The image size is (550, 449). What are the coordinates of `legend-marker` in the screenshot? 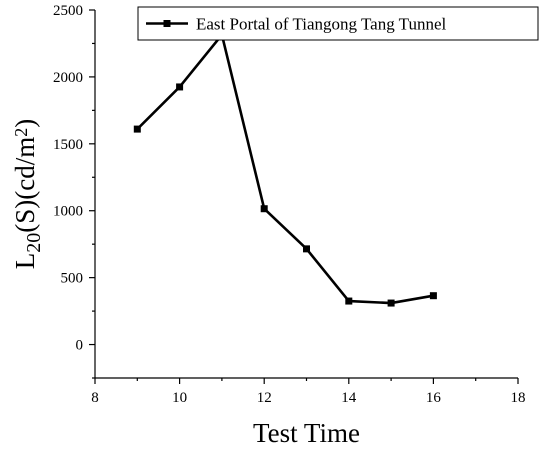 It's located at (167, 23).